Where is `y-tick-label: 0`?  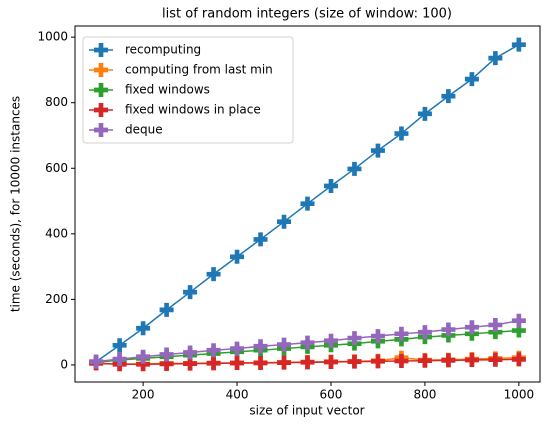
y-tick-label: 0 is located at coordinates (64, 364).